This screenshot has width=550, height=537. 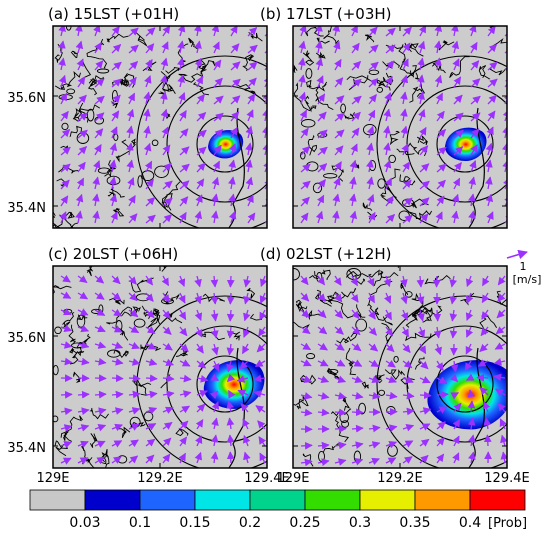 I want to click on range-rings, so click(x=201, y=381).